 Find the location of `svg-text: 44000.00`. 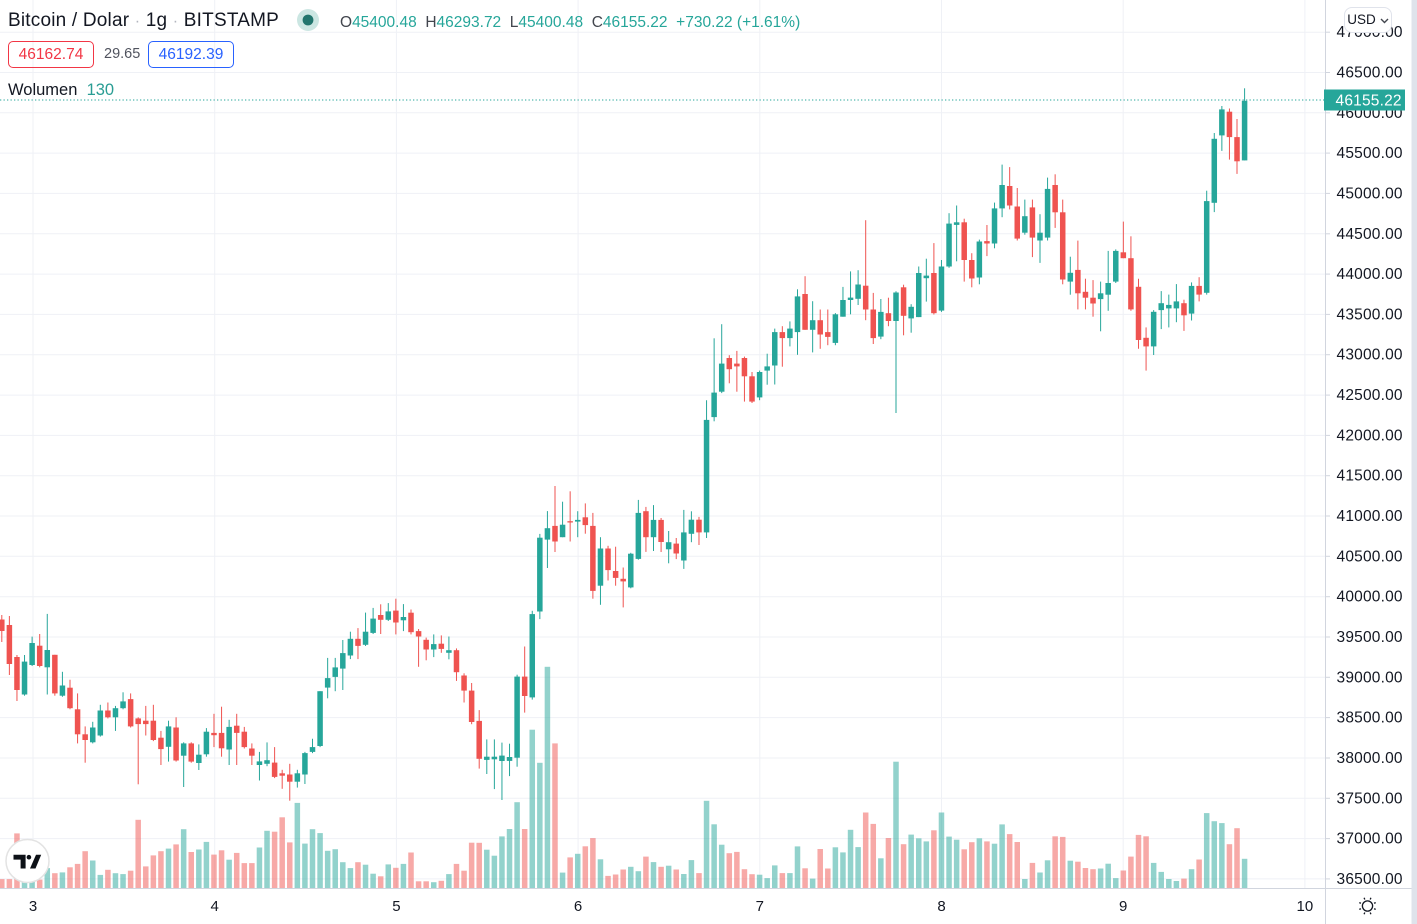

svg-text: 44000.00 is located at coordinates (1370, 274).